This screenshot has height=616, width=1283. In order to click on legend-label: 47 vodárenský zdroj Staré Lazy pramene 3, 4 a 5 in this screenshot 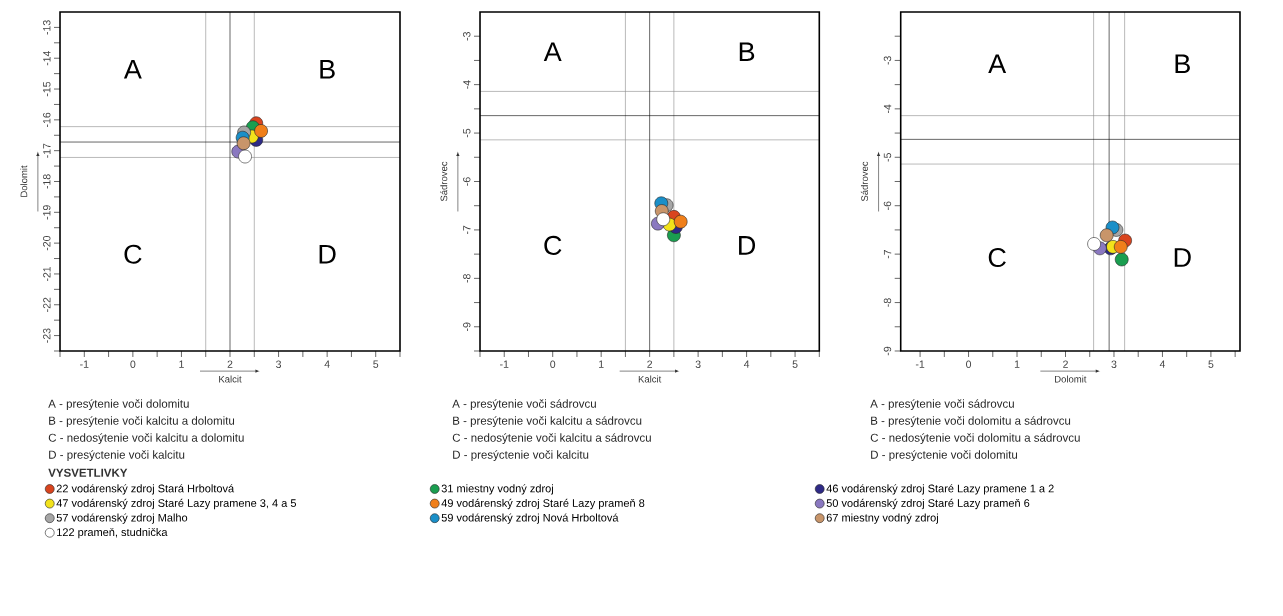, I will do `click(176, 504)`.